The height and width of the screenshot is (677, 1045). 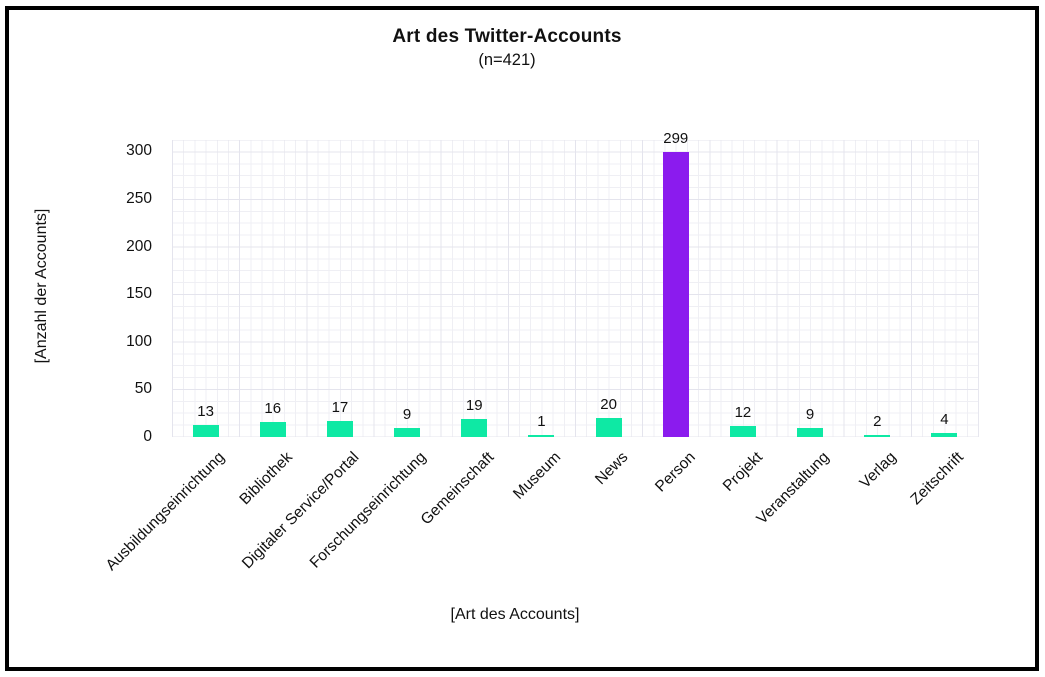 What do you see at coordinates (273, 408) in the screenshot?
I see `bar-value-label: 16` at bounding box center [273, 408].